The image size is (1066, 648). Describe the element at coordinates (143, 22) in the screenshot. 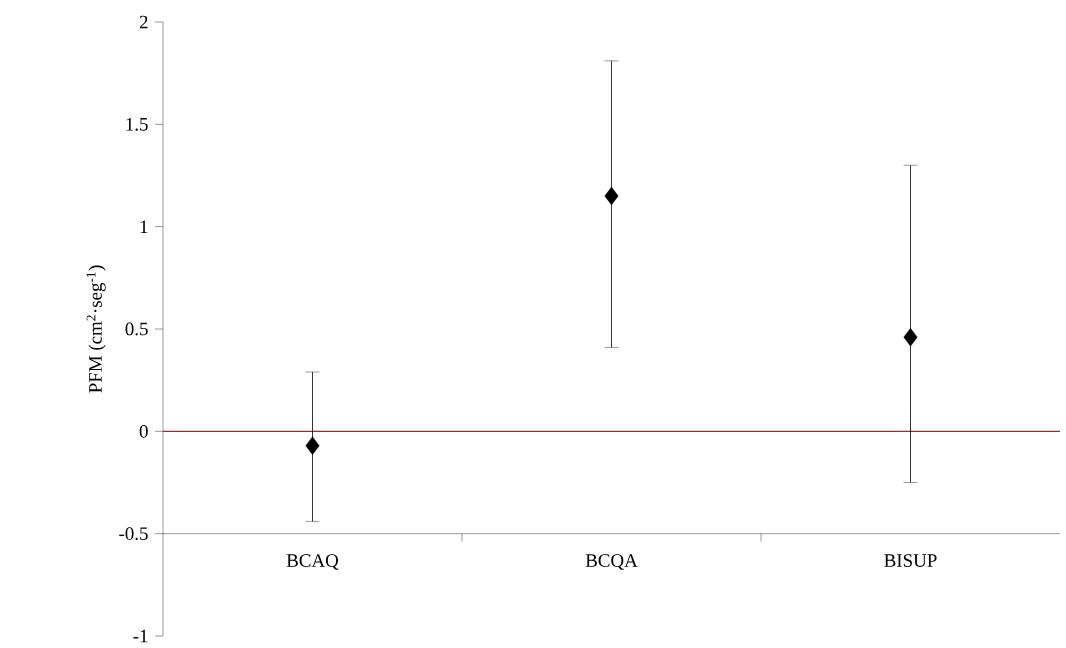

I see `y-tick-label: 2` at that location.